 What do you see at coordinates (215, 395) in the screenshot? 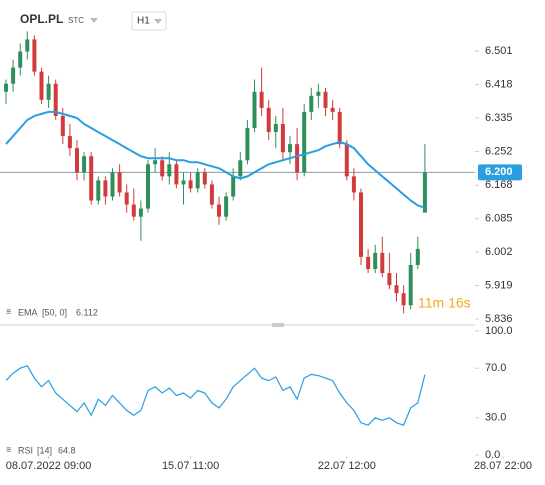
I see `rsi-line` at bounding box center [215, 395].